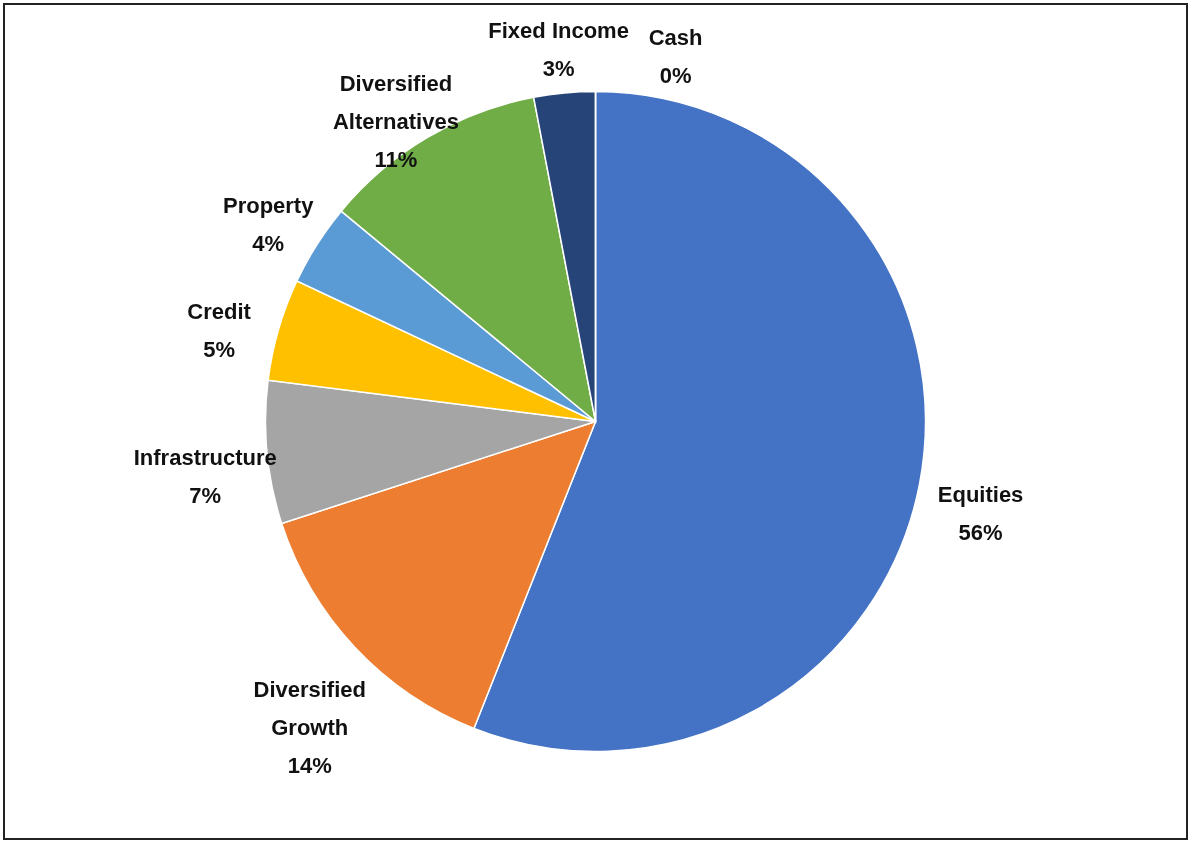 This screenshot has width=1195, height=847. I want to click on slice-label: Property, so click(268, 205).